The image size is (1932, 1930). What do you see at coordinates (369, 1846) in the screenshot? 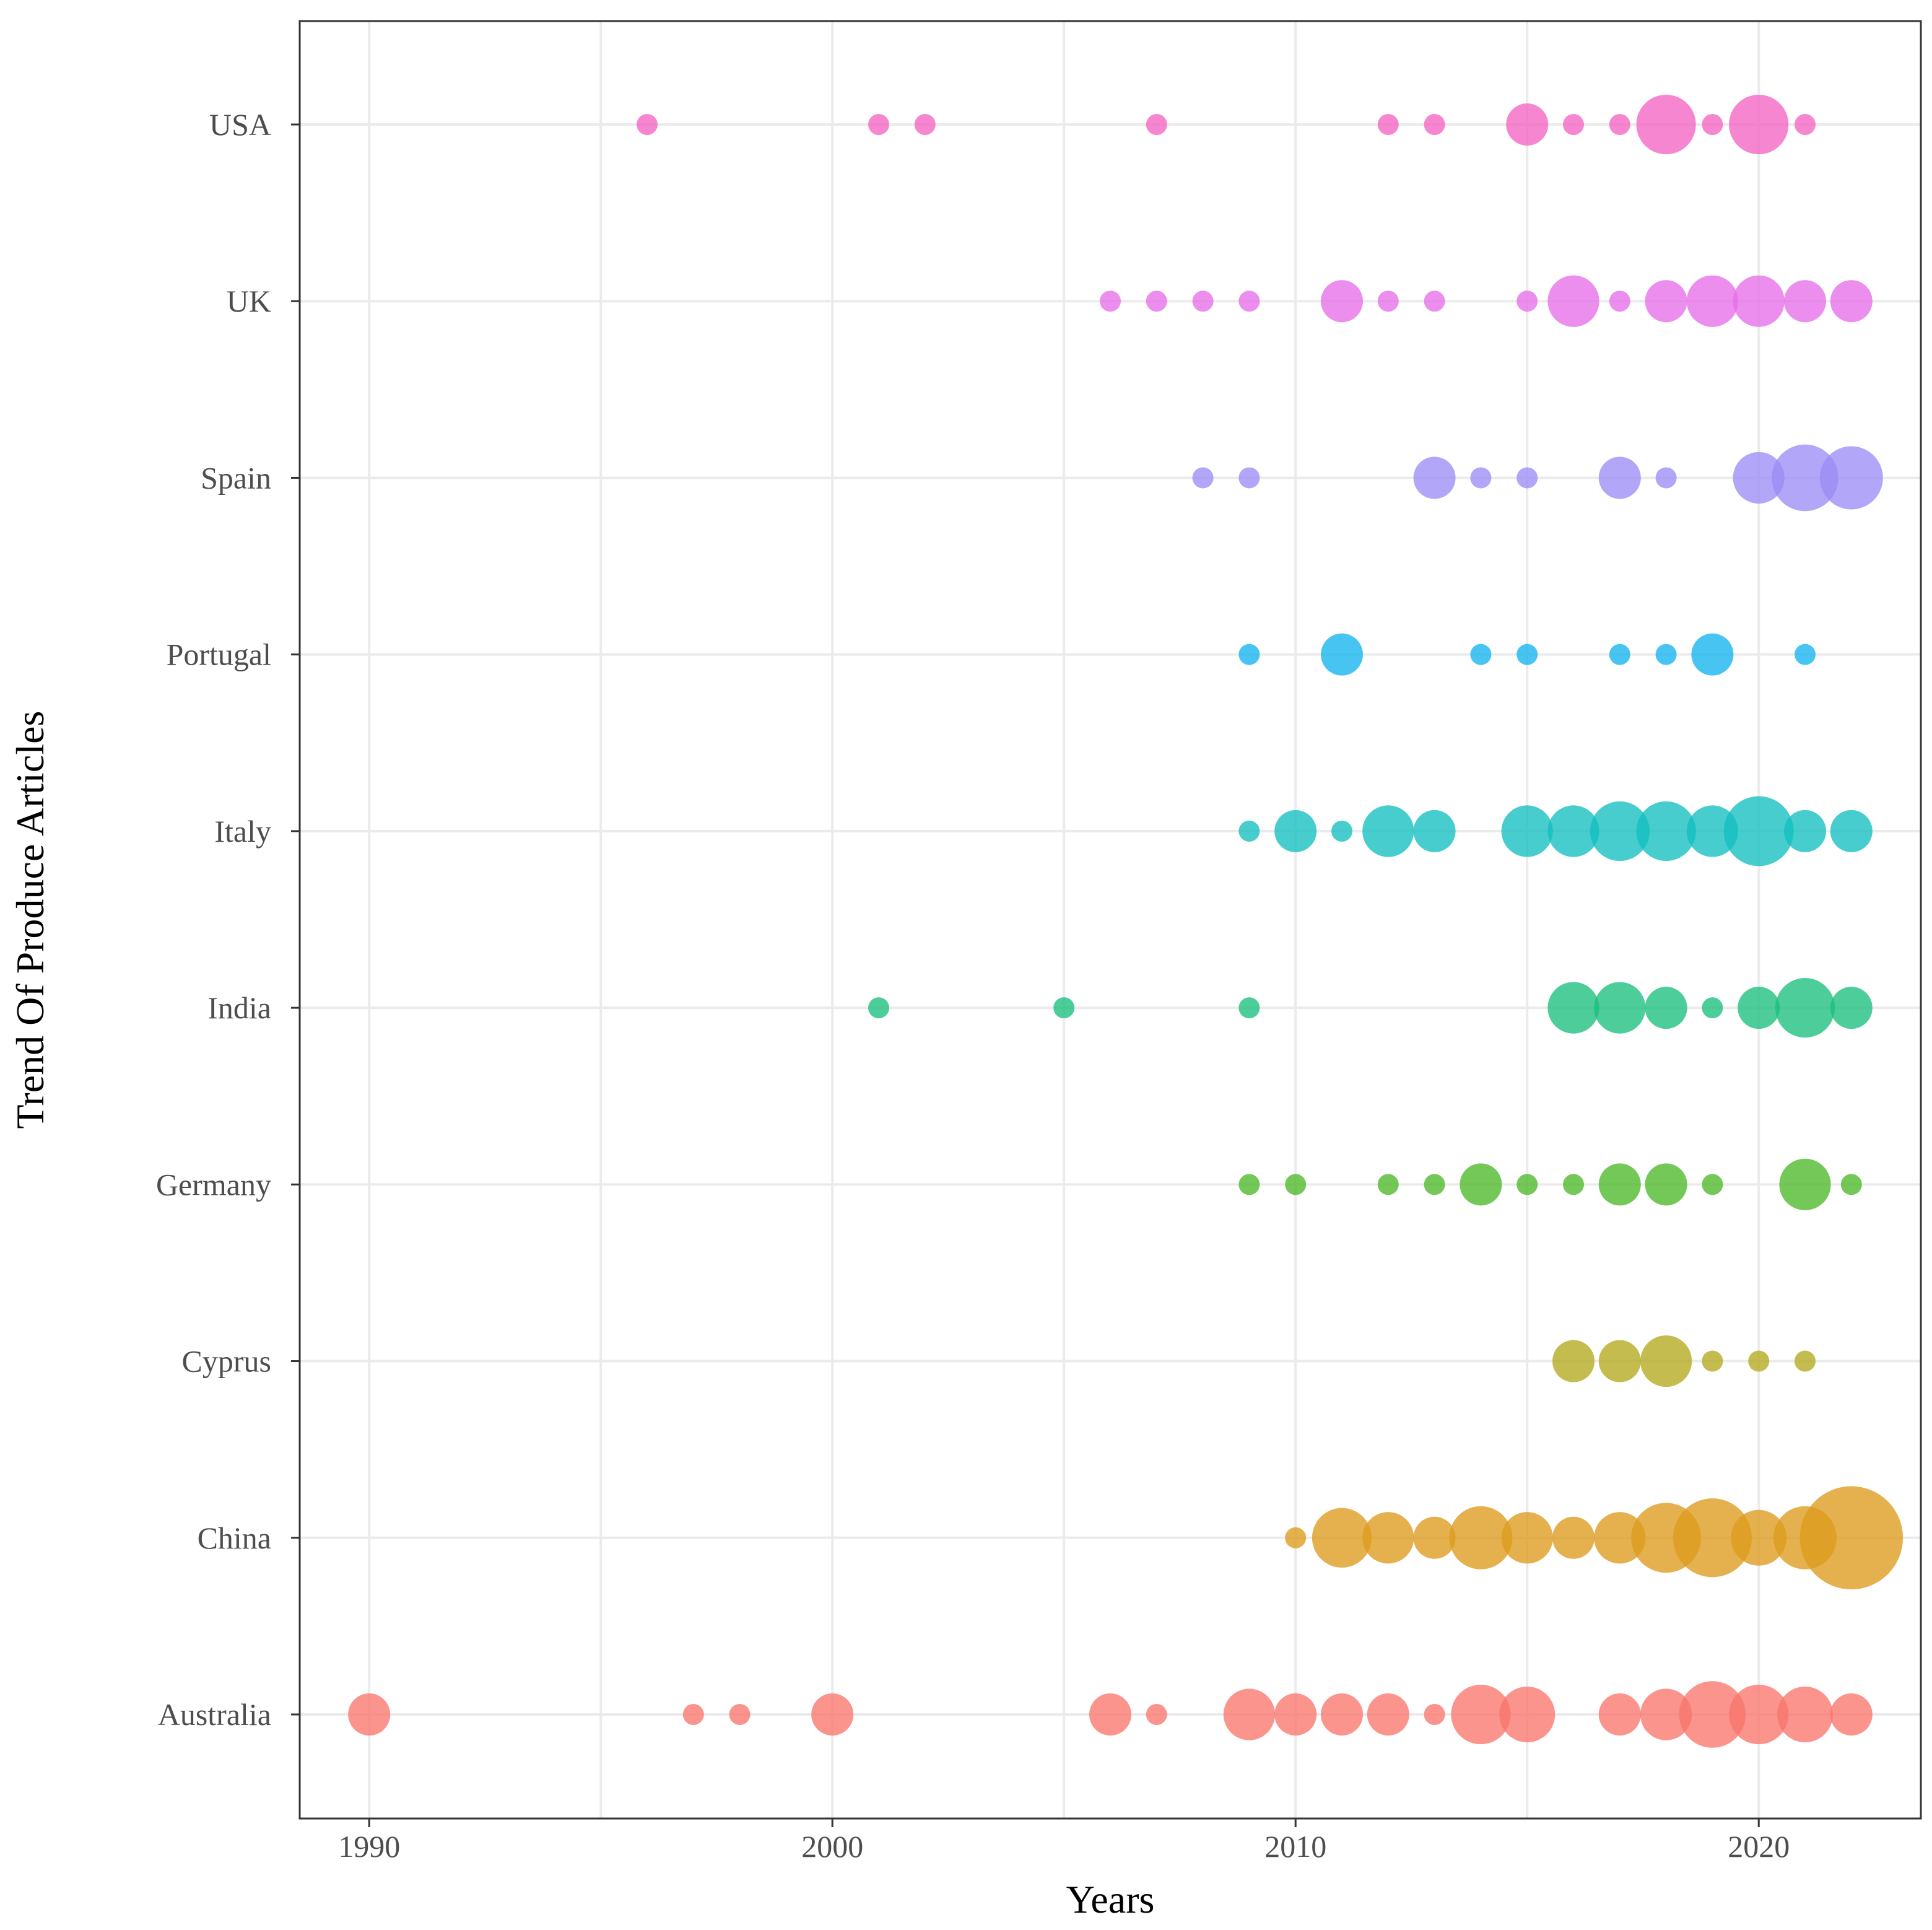
I see `x-tick-label: 1990` at bounding box center [369, 1846].